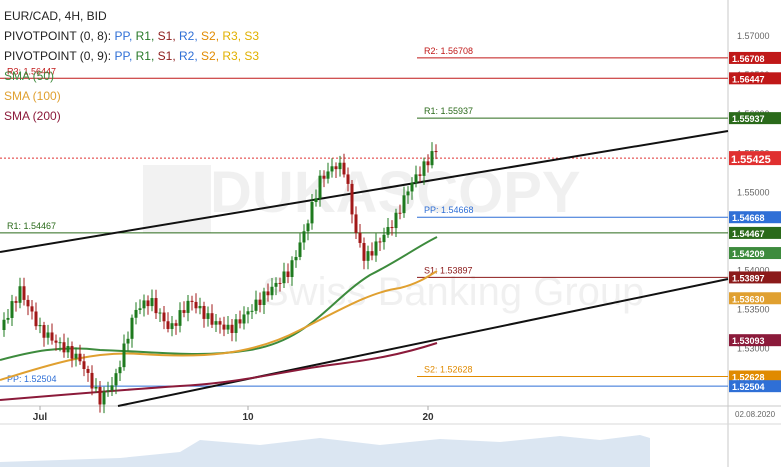 This screenshot has width=781, height=472. I want to click on legend-pivot-8-s1: S1,, so click(168, 36).